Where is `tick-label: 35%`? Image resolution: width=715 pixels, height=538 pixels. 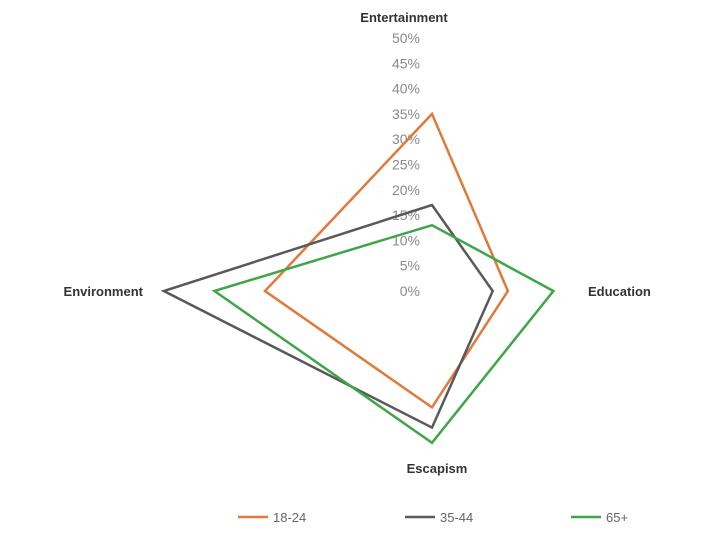
tick-label: 35% is located at coordinates (406, 114).